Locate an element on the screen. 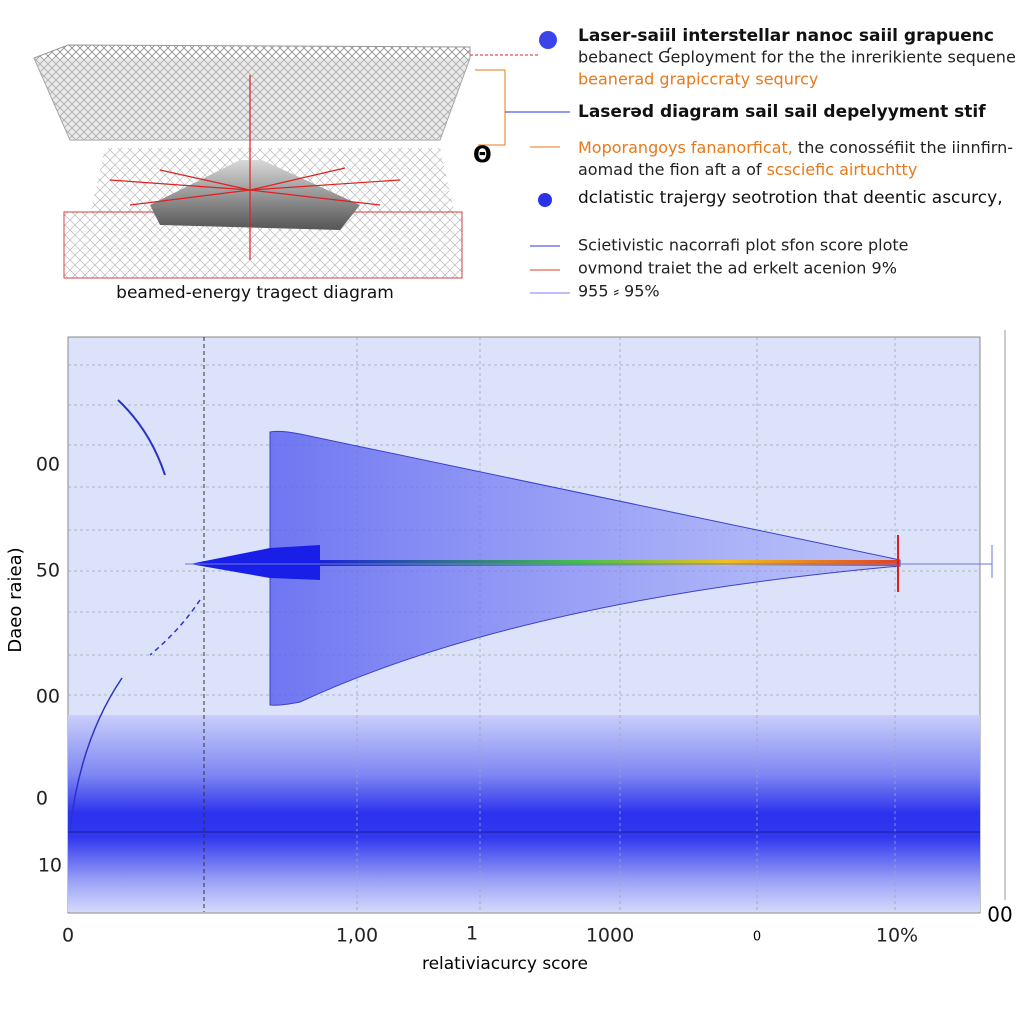 Image resolution: width=1024 pixels, height=1024 pixels. beam is located at coordinates (610, 563).